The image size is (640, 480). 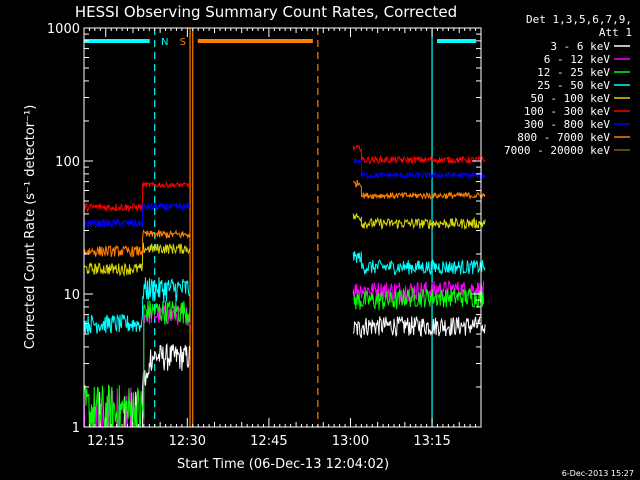 What do you see at coordinates (571, 98) in the screenshot?
I see `legend-label: 50 - 100 keV` at bounding box center [571, 98].